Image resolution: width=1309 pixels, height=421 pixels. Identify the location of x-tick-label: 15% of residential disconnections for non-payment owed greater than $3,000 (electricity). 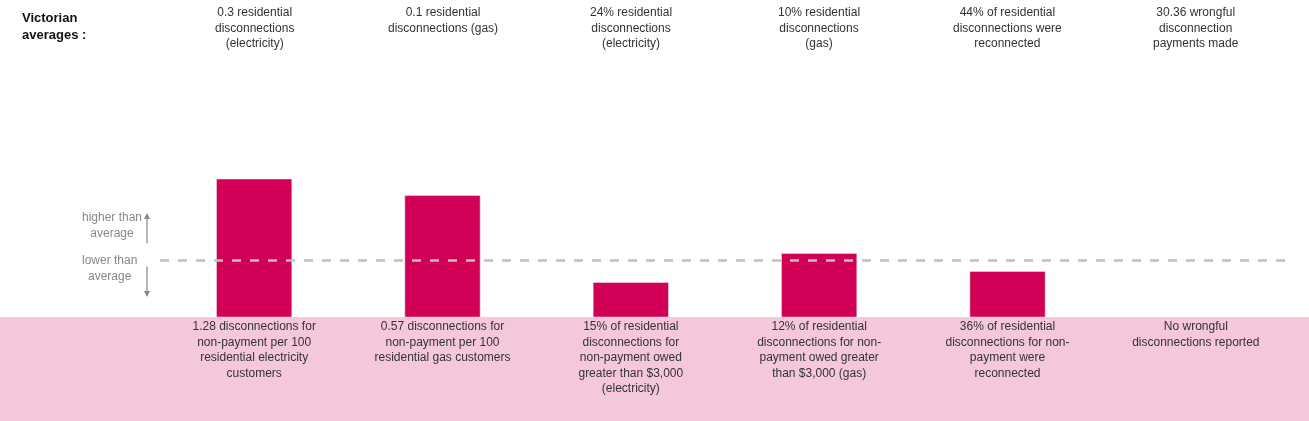
(631, 357).